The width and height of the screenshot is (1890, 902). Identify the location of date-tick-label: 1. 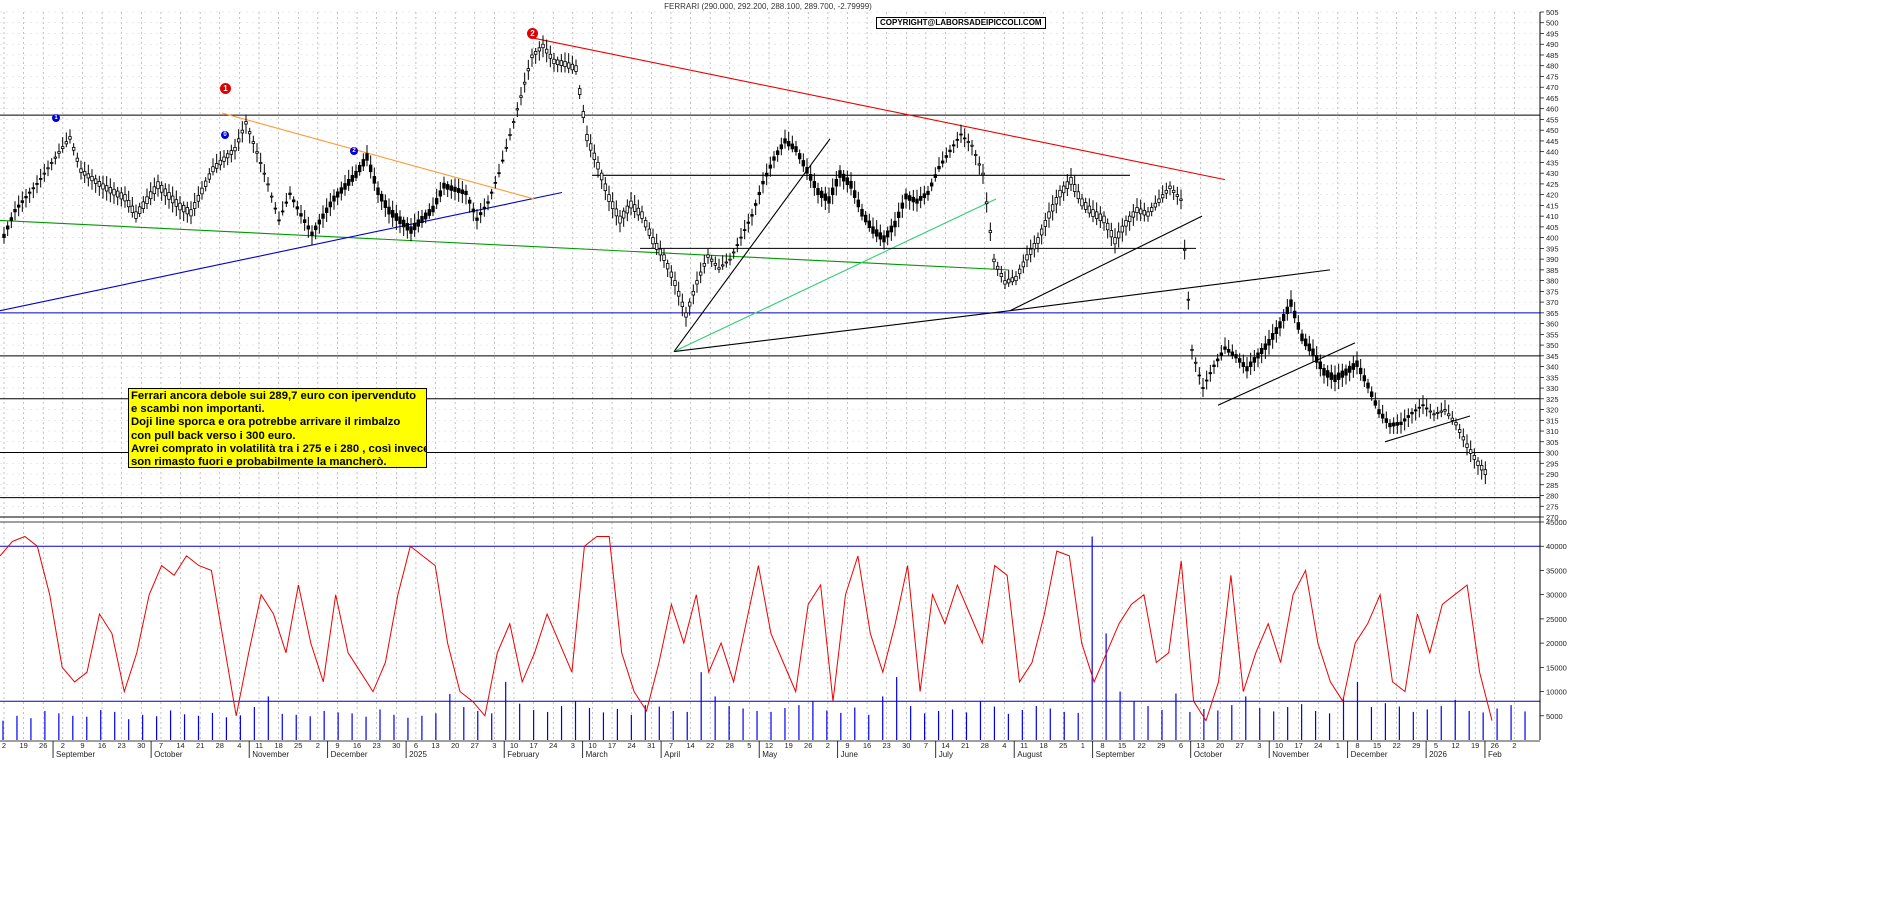
(1338, 745).